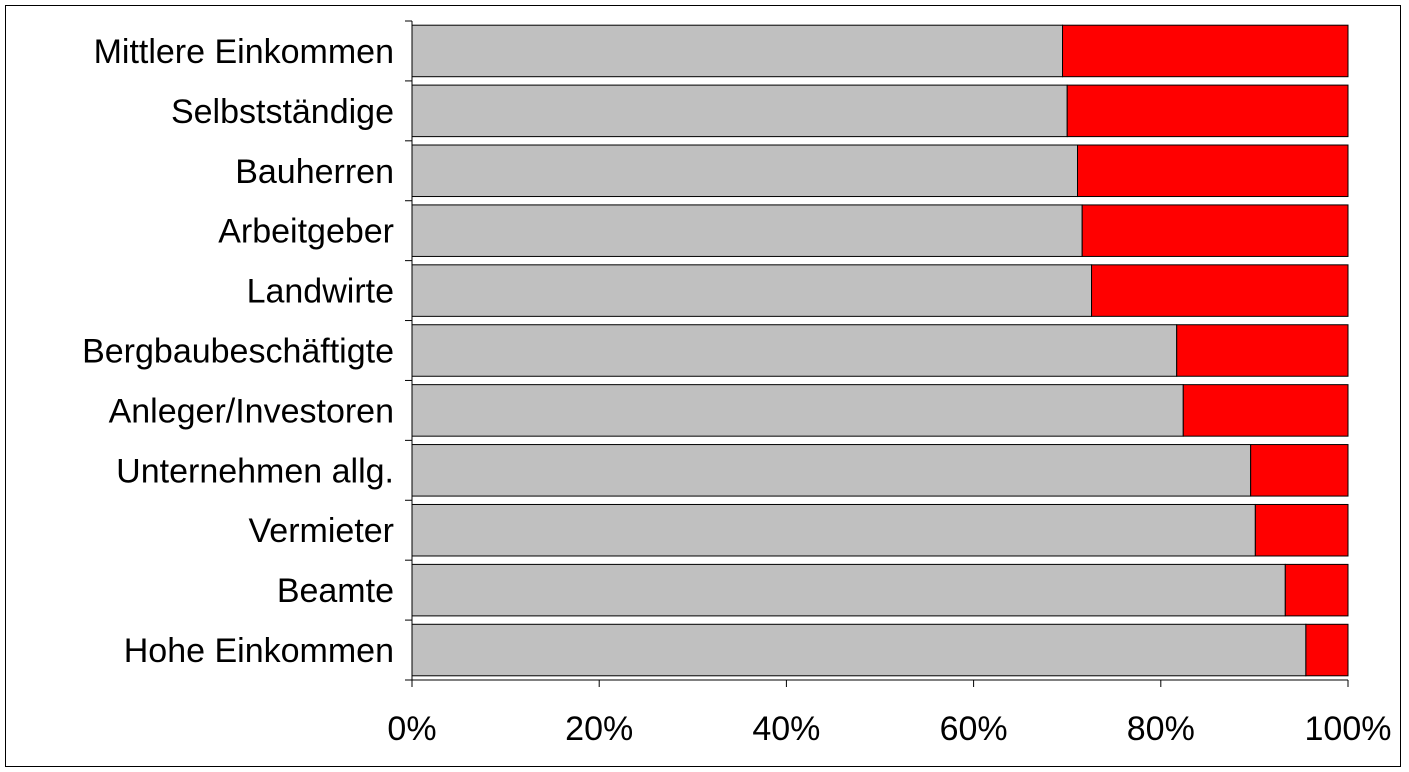 This screenshot has width=1409, height=772. Describe the element at coordinates (974, 729) in the screenshot. I see `x-tick-label: 60%` at that location.